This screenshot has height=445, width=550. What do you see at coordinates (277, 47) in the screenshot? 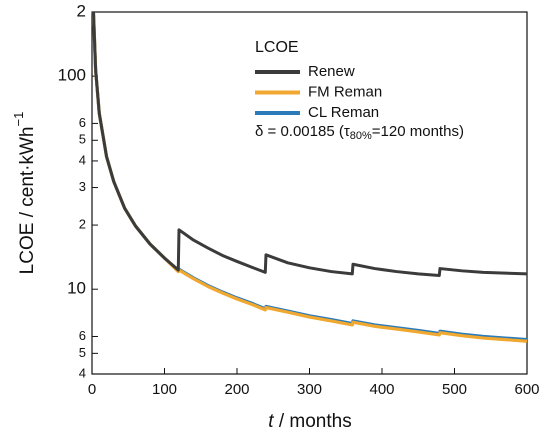
I see `legend-title: LCOE` at bounding box center [277, 47].